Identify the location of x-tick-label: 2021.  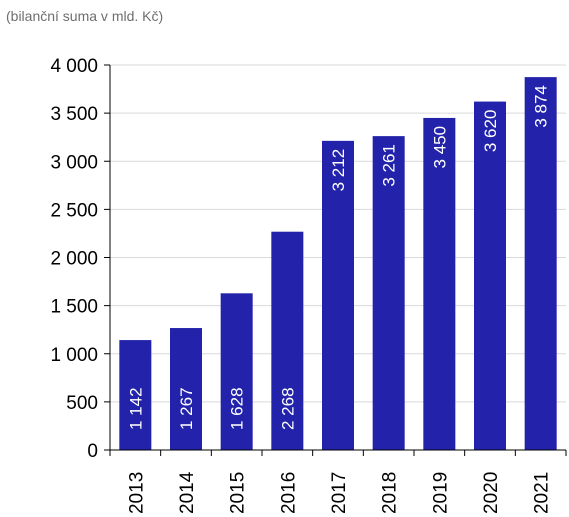
(542, 493).